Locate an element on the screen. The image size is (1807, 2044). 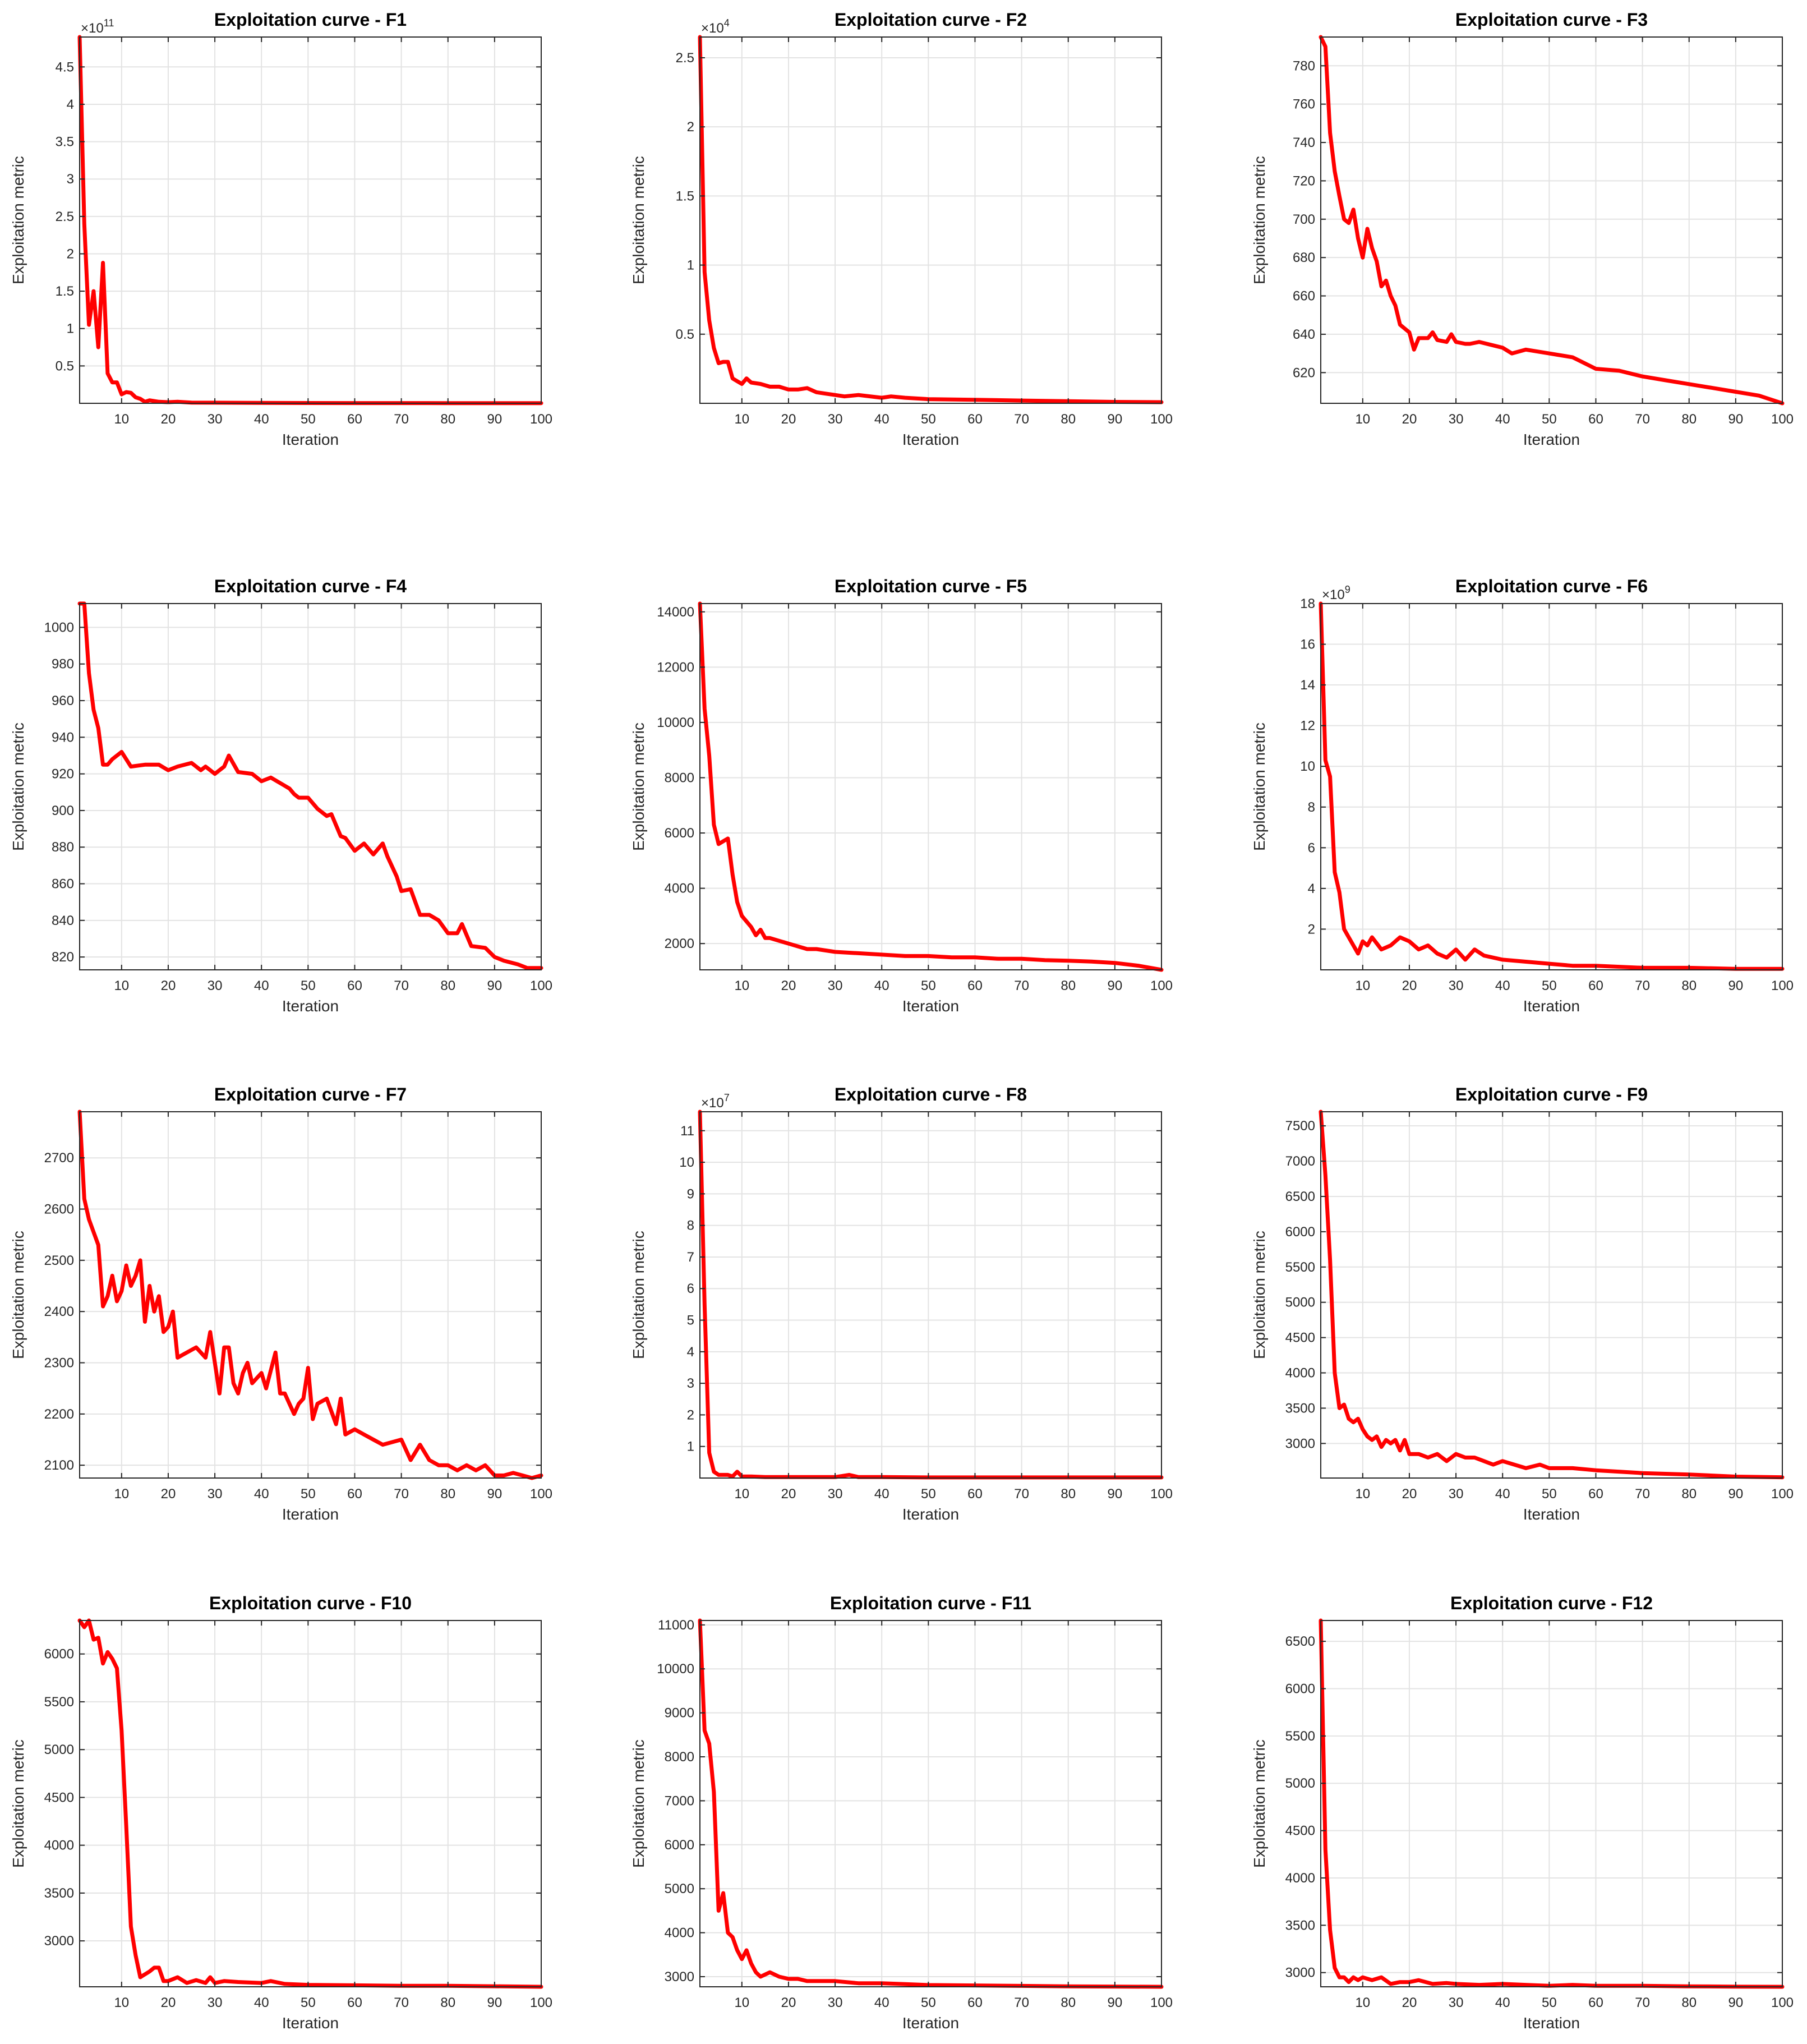
y-tick-label: 840 is located at coordinates (63, 921).